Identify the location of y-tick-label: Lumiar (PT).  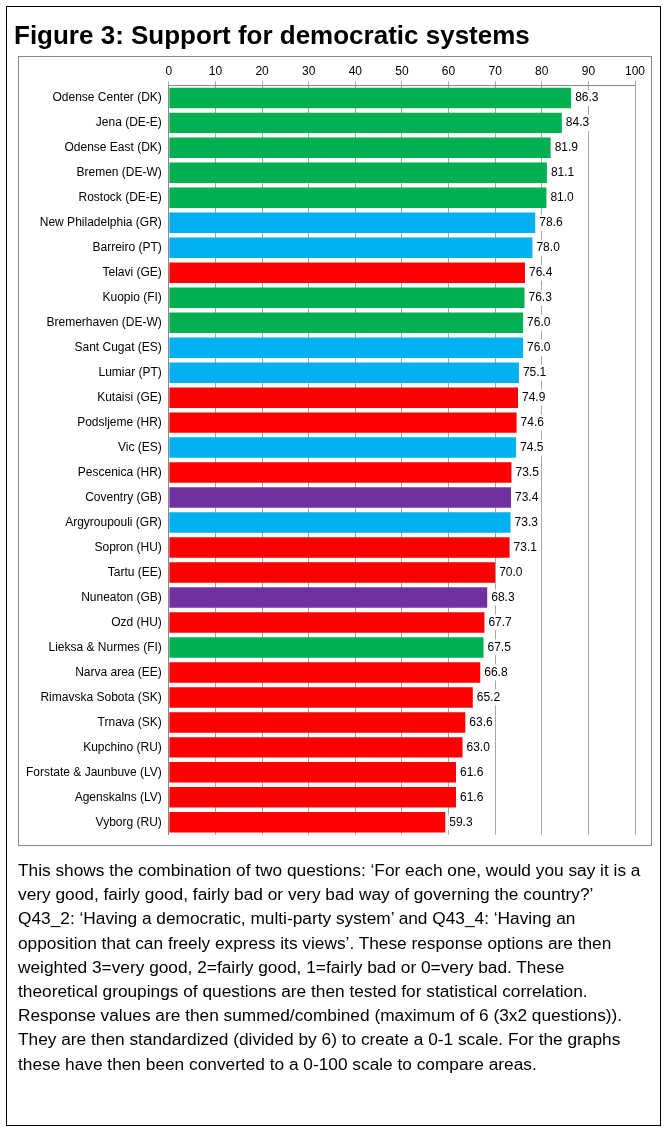
(130, 371).